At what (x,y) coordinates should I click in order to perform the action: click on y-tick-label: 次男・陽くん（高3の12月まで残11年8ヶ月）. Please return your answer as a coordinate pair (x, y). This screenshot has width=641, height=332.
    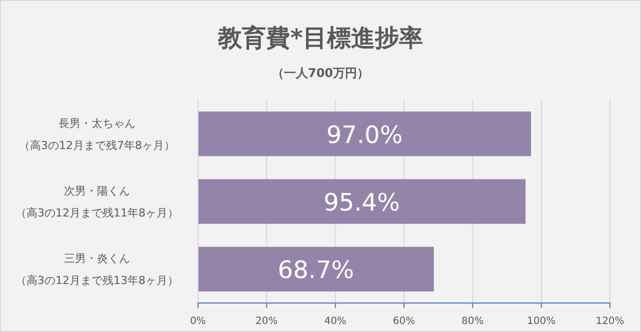
    Looking at the image, I should click on (97, 202).